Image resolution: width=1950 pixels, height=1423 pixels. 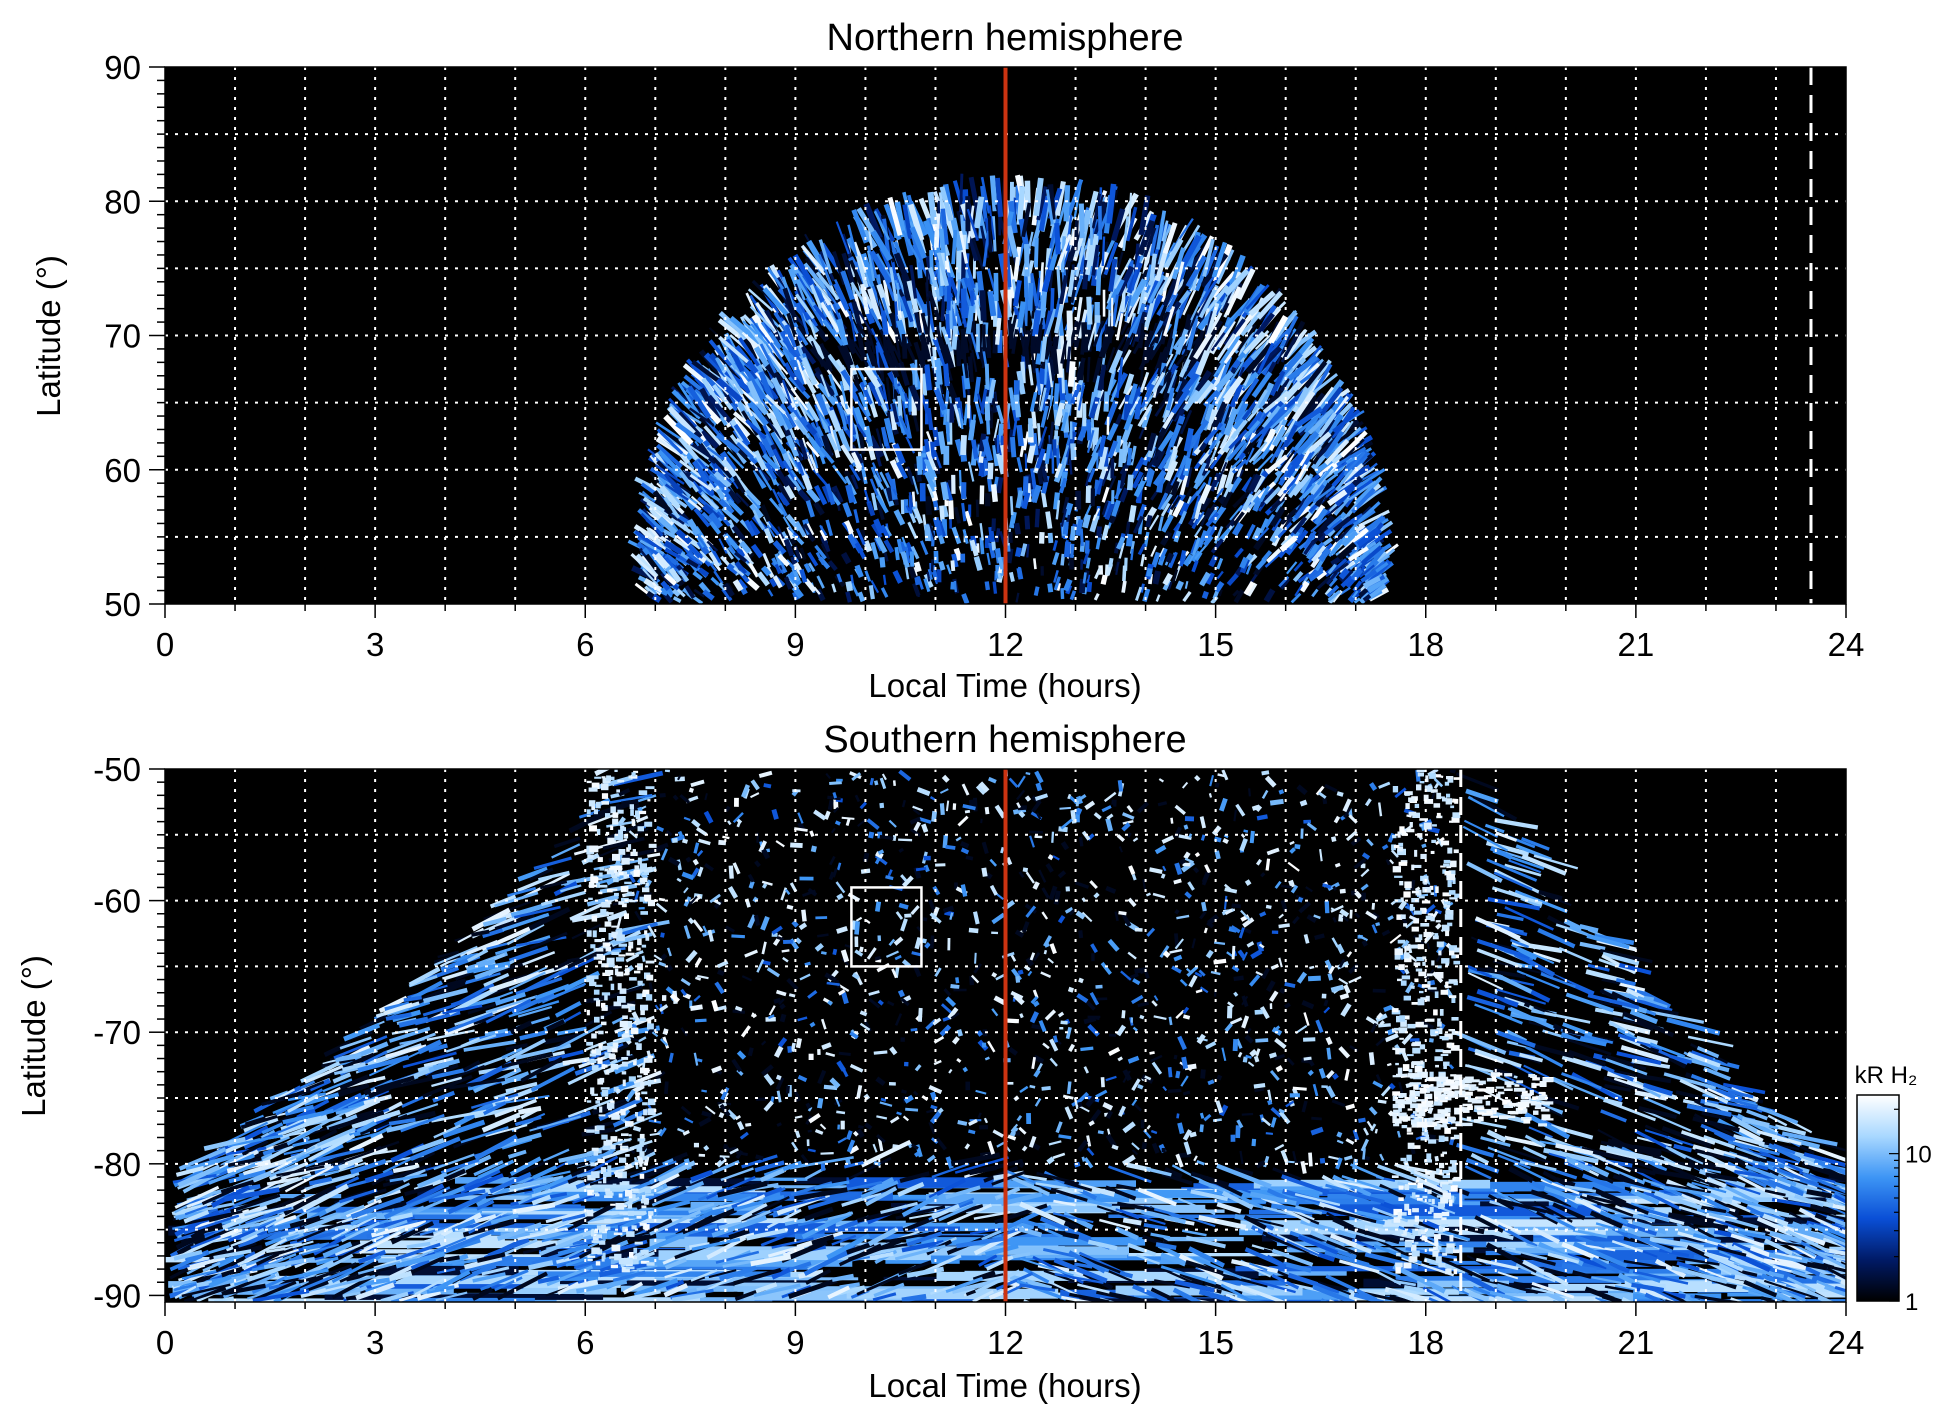 I want to click on northern-title: Northern hemisphere, so click(x=1005, y=38).